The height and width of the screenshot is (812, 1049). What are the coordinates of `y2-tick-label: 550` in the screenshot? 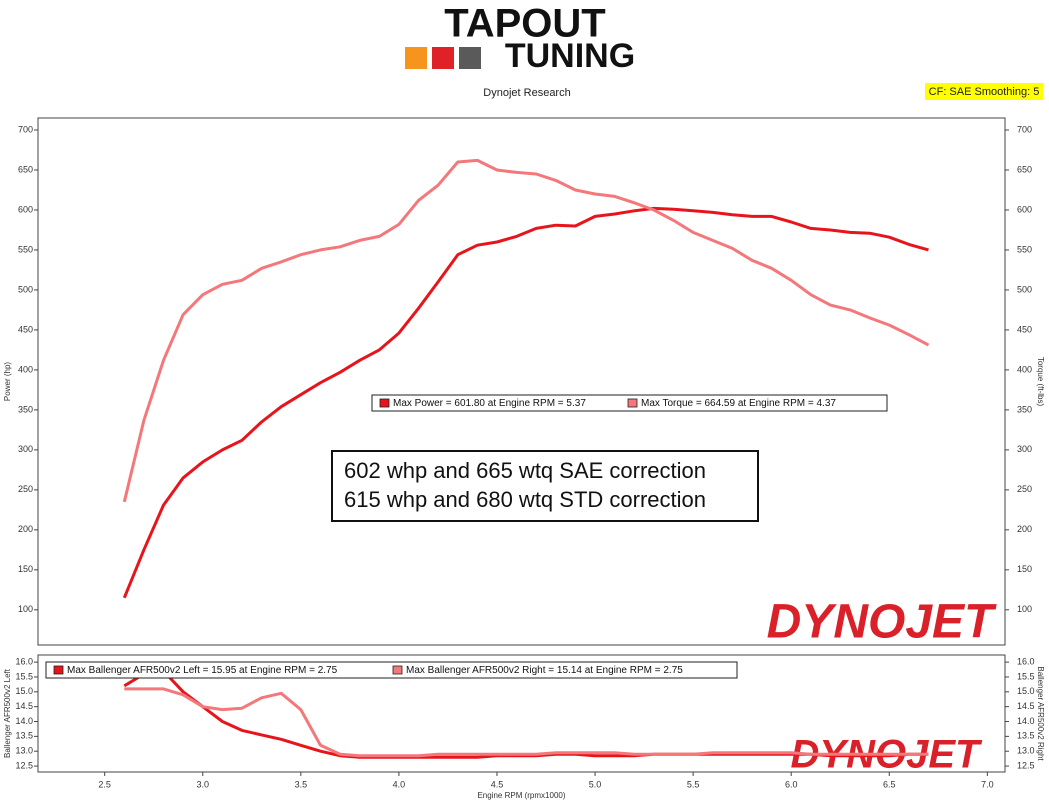 It's located at (1024, 249).